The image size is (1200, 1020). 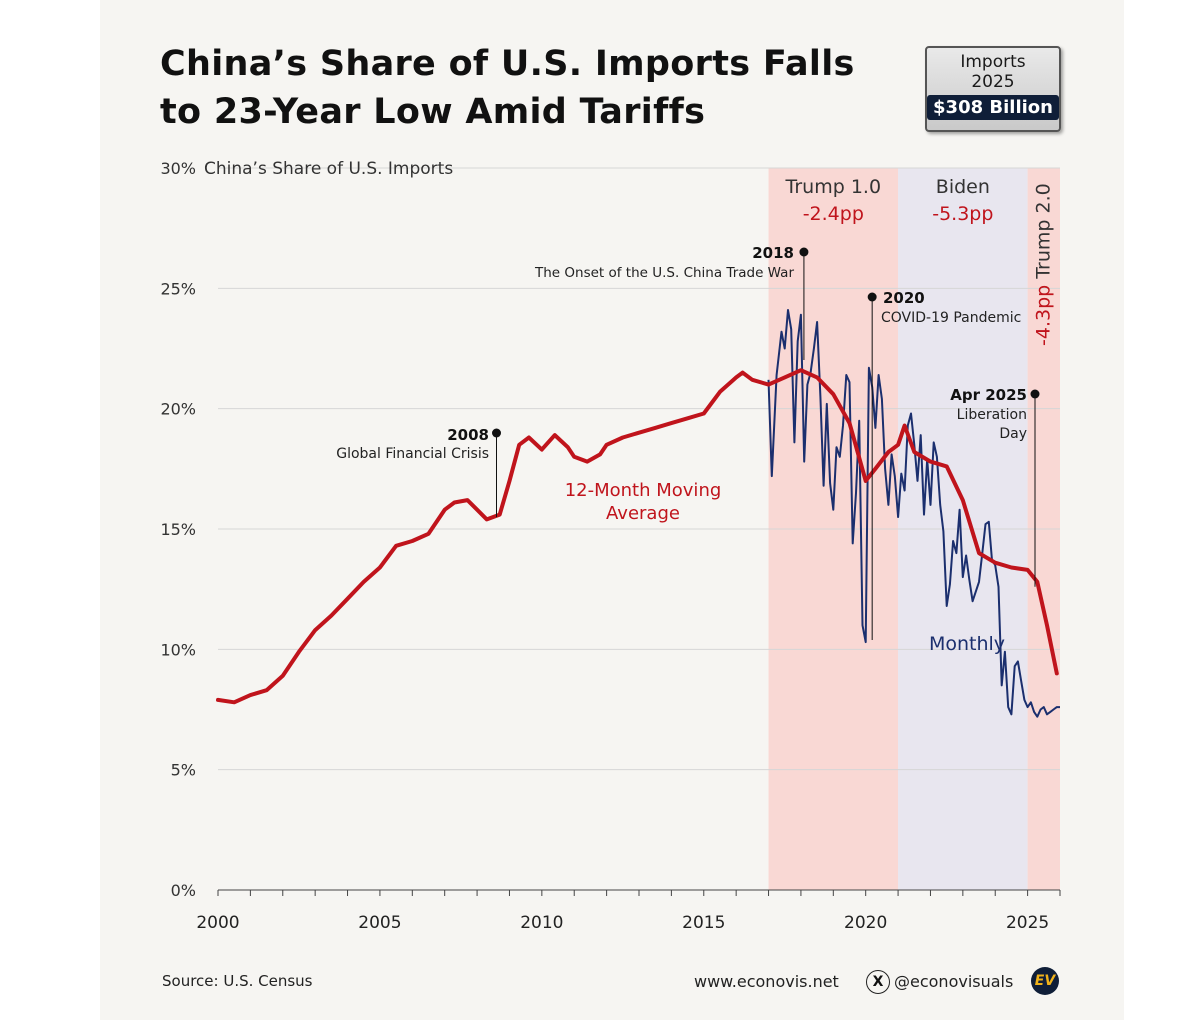 I want to click on website-link: www.econovis.net, so click(x=766, y=981).